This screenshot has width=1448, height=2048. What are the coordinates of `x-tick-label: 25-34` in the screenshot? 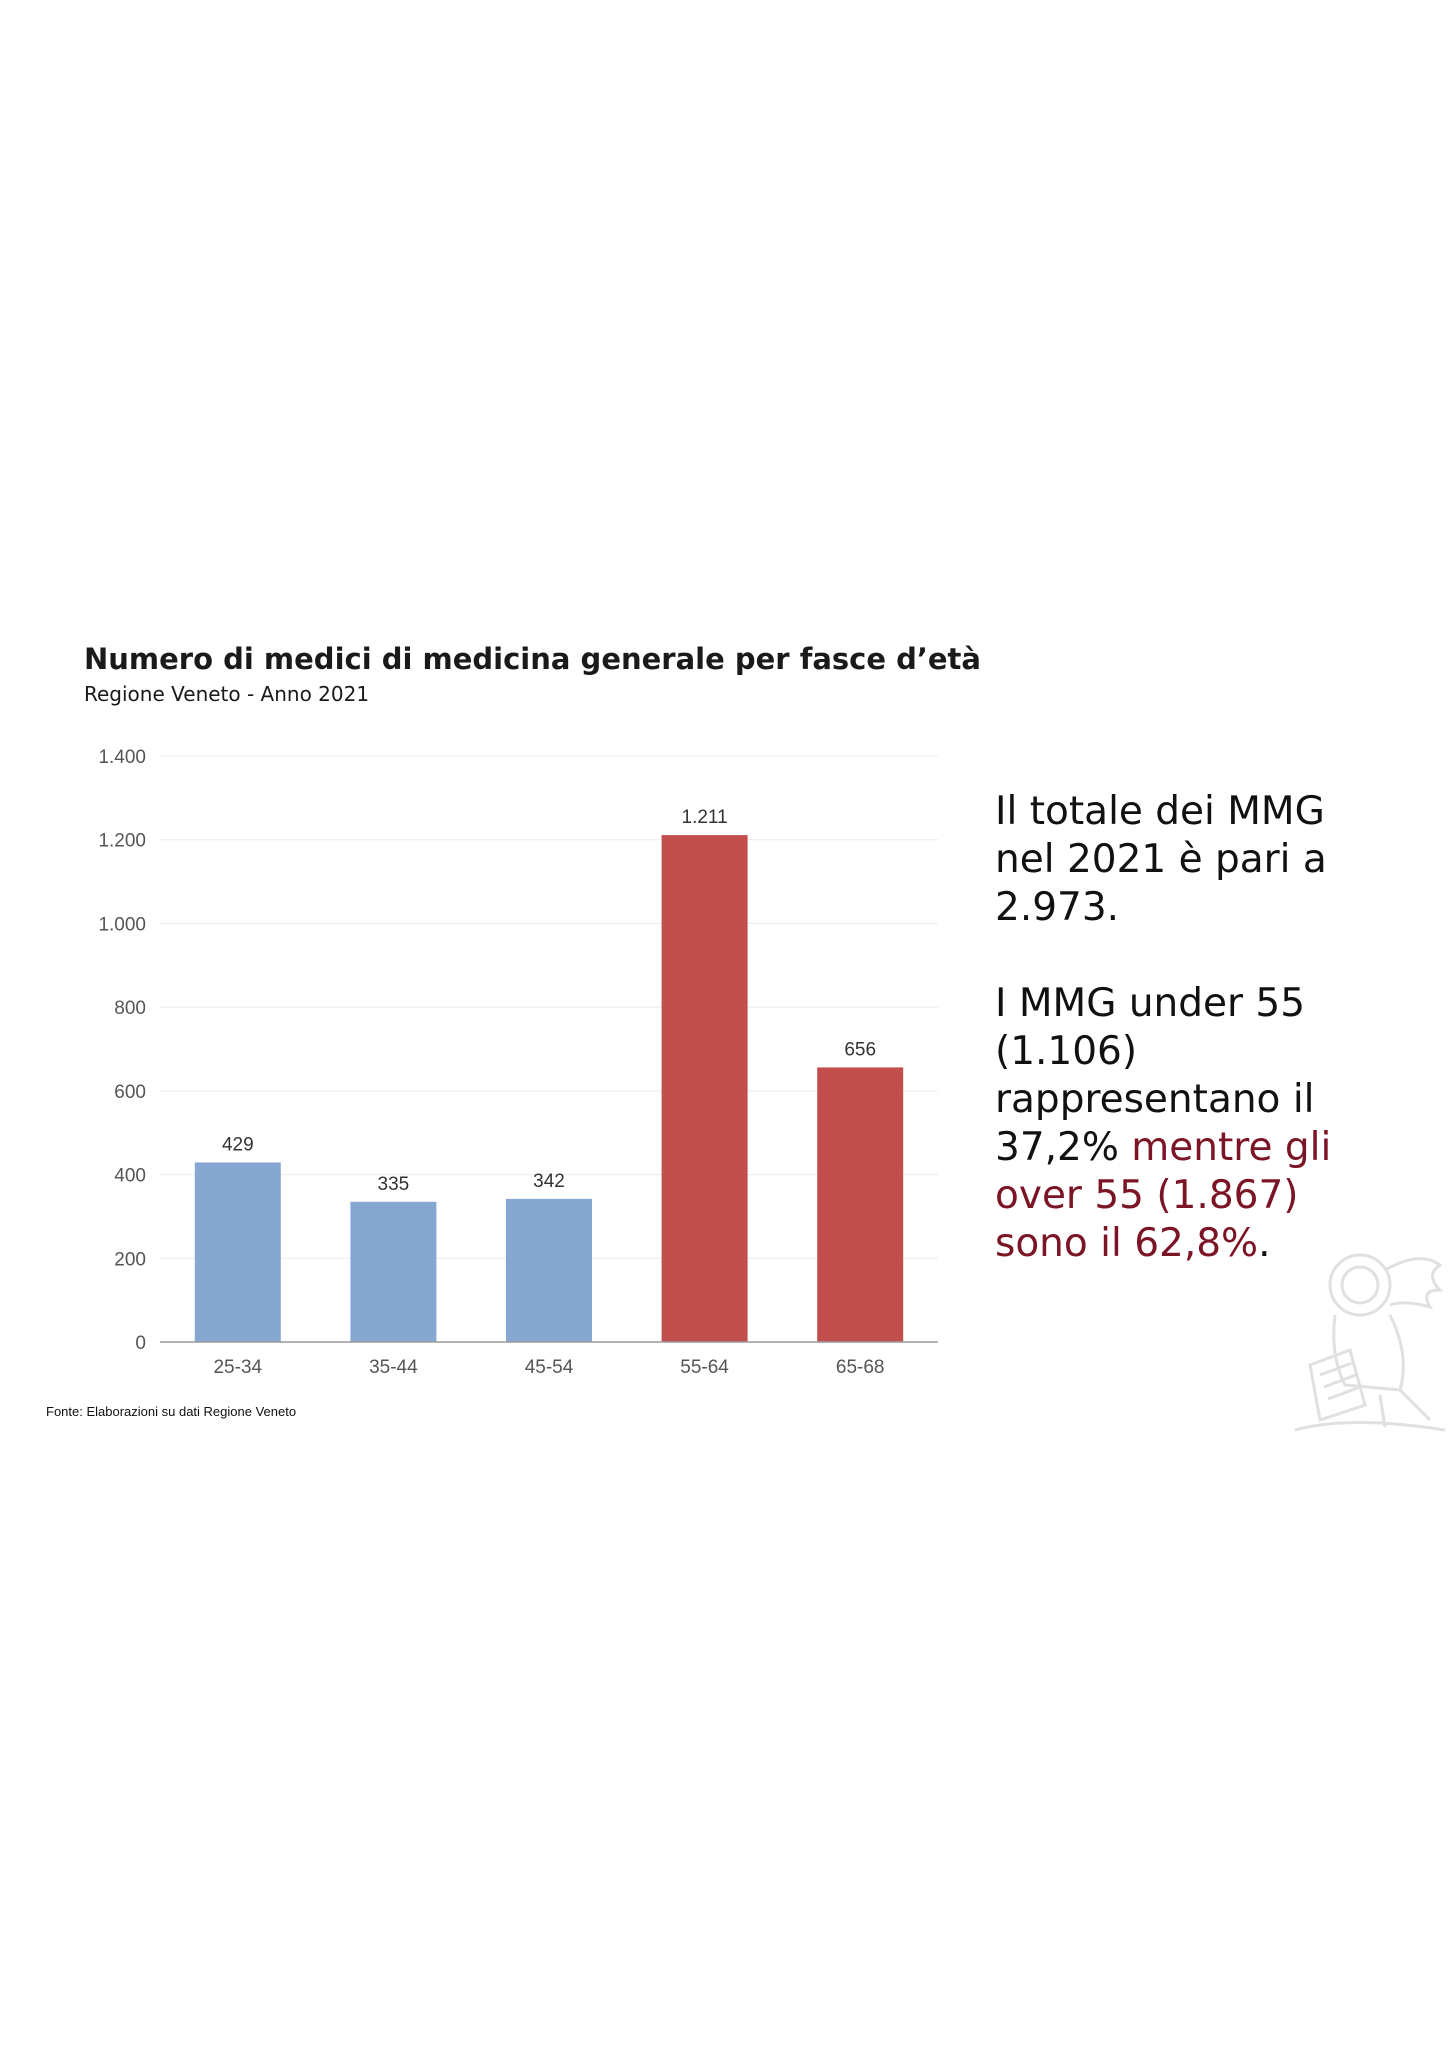 It's located at (237, 1367).